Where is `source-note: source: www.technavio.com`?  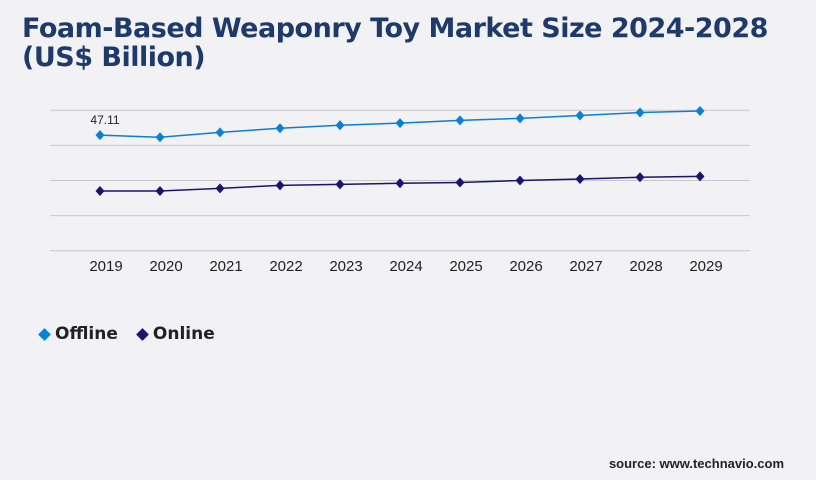 source-note: source: www.technavio.com is located at coordinates (696, 463).